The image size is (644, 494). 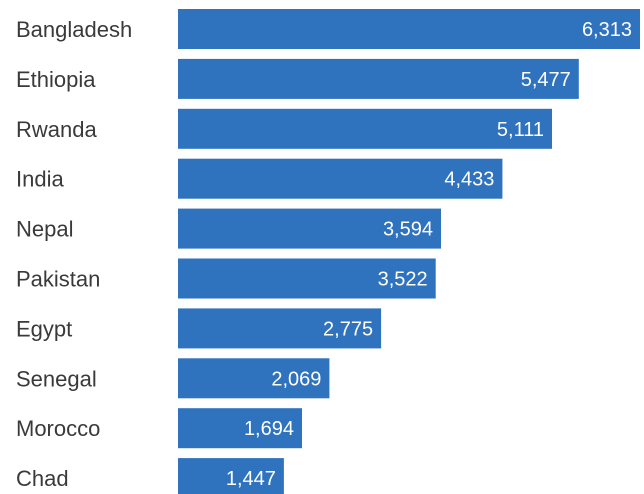 What do you see at coordinates (340, 178) in the screenshot?
I see `bar-india` at bounding box center [340, 178].